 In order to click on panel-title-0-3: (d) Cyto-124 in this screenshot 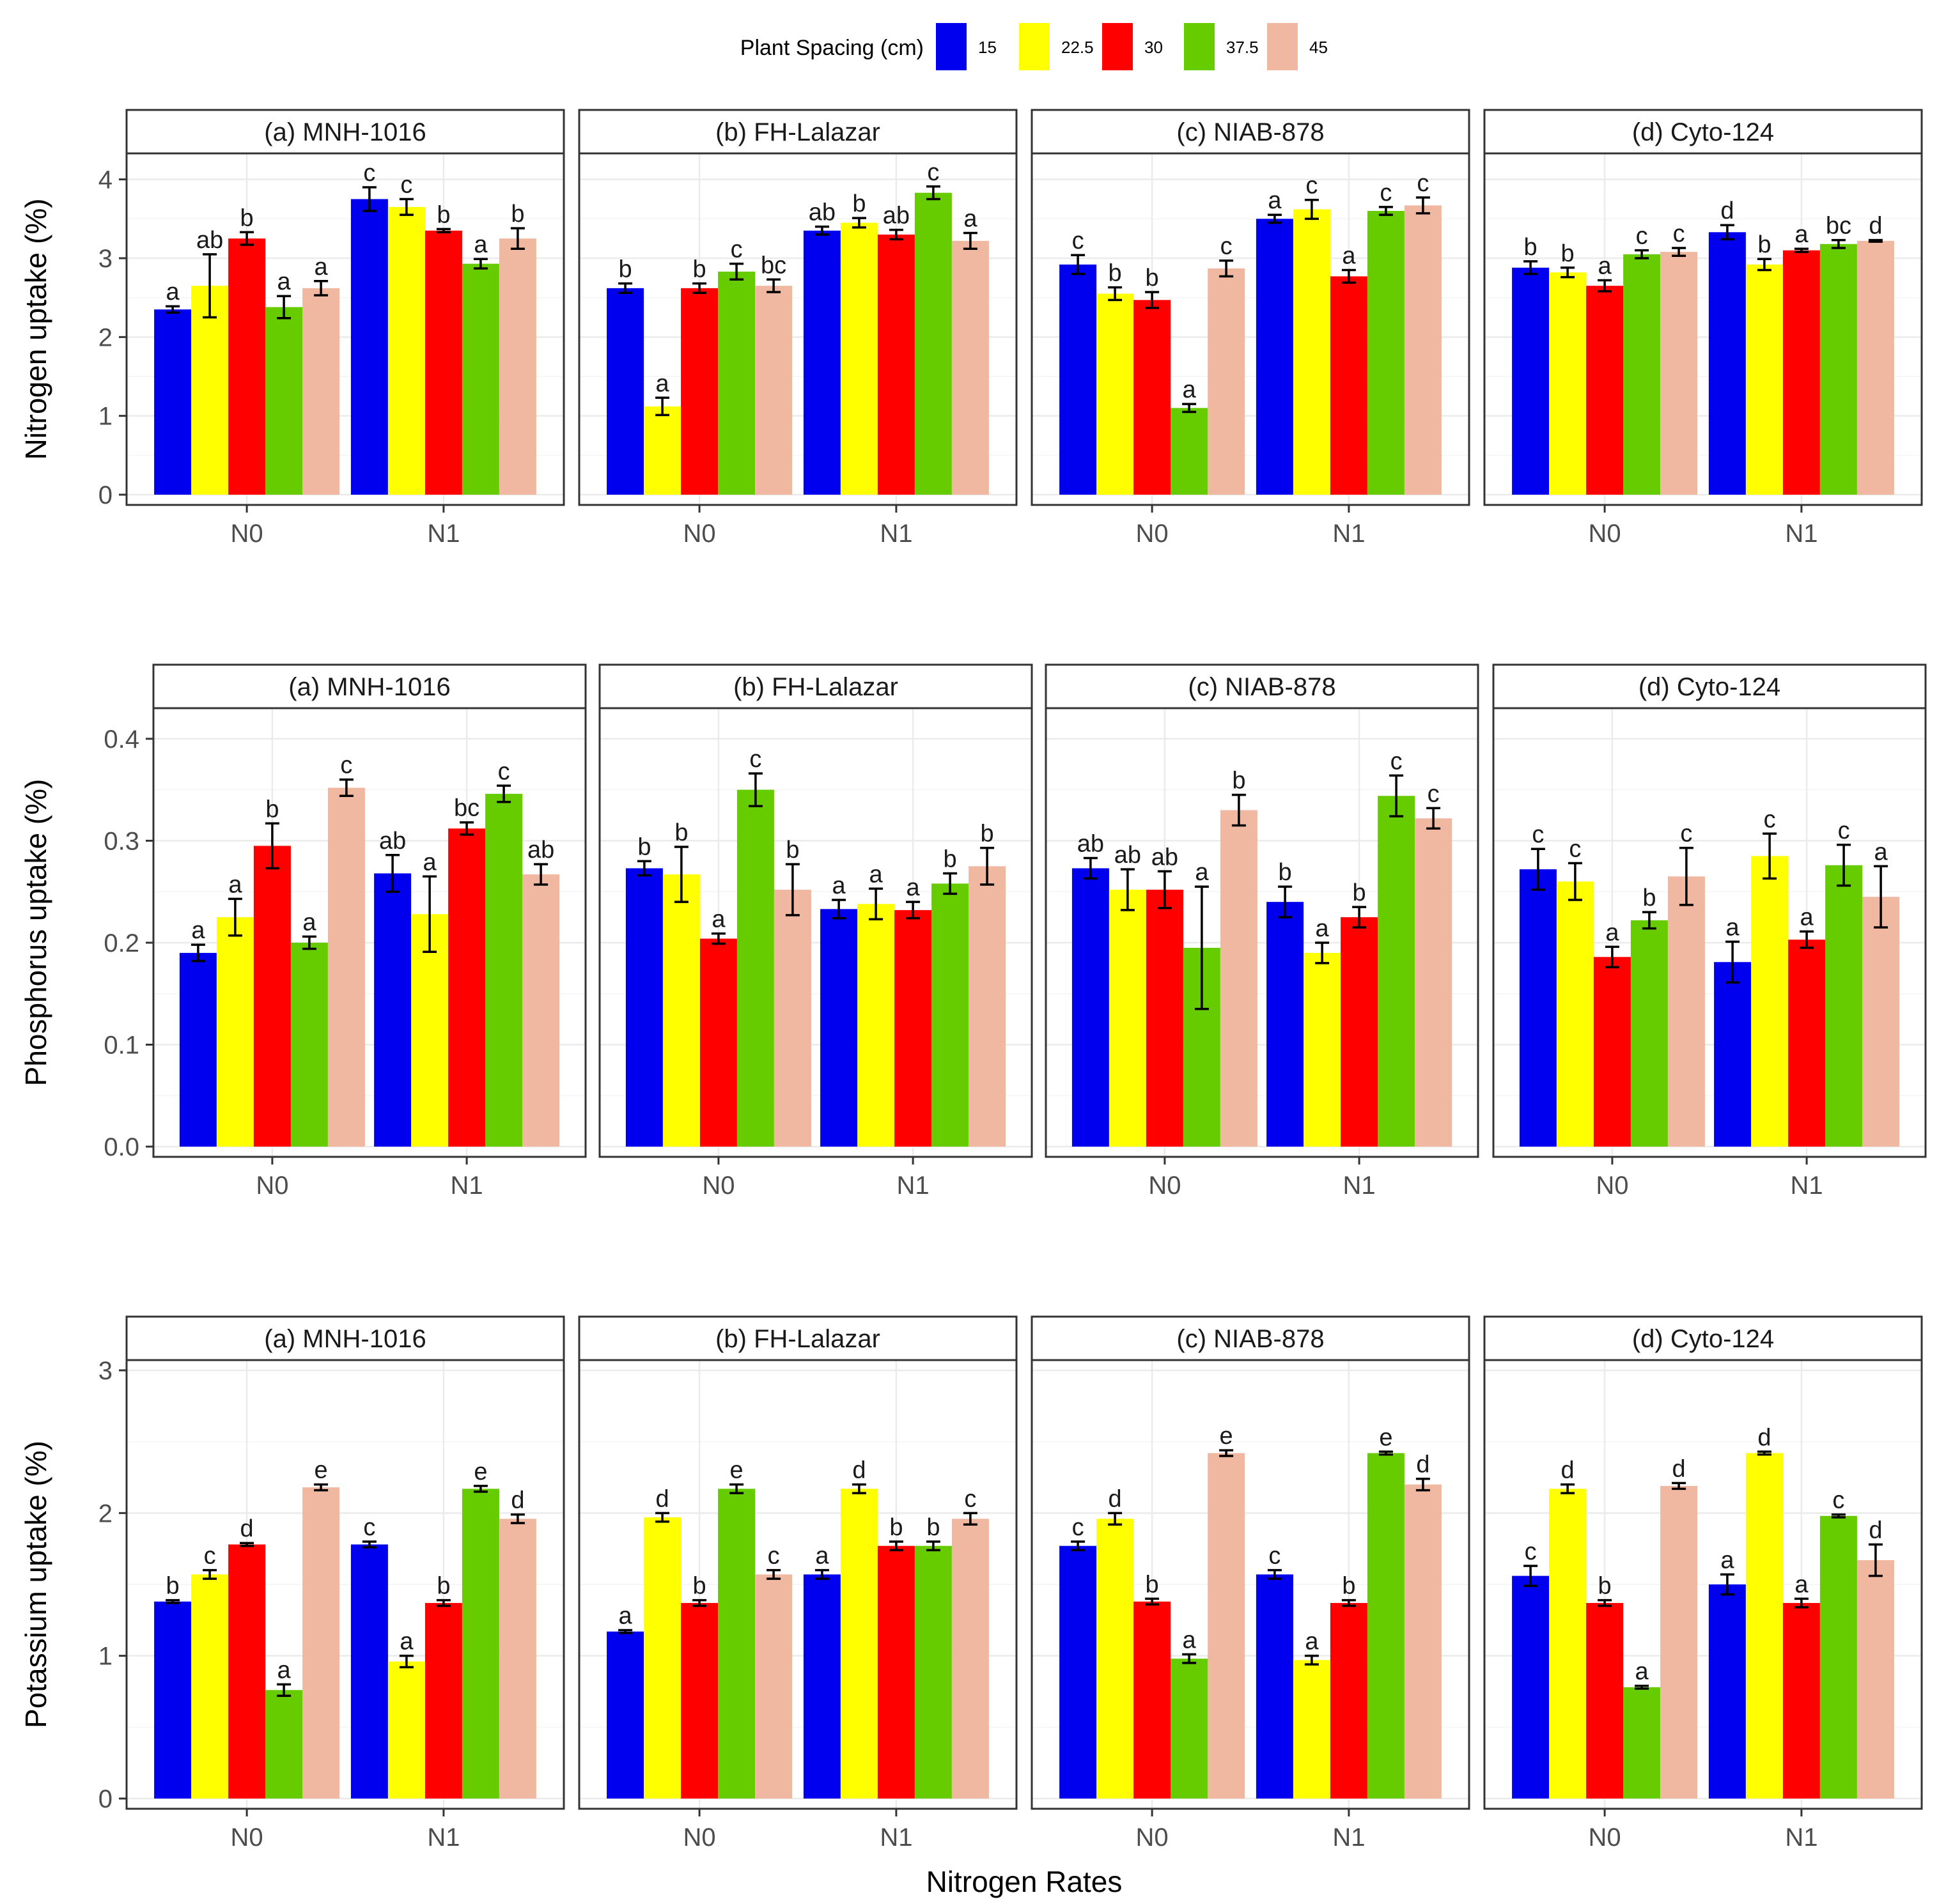, I will do `click(1703, 132)`.